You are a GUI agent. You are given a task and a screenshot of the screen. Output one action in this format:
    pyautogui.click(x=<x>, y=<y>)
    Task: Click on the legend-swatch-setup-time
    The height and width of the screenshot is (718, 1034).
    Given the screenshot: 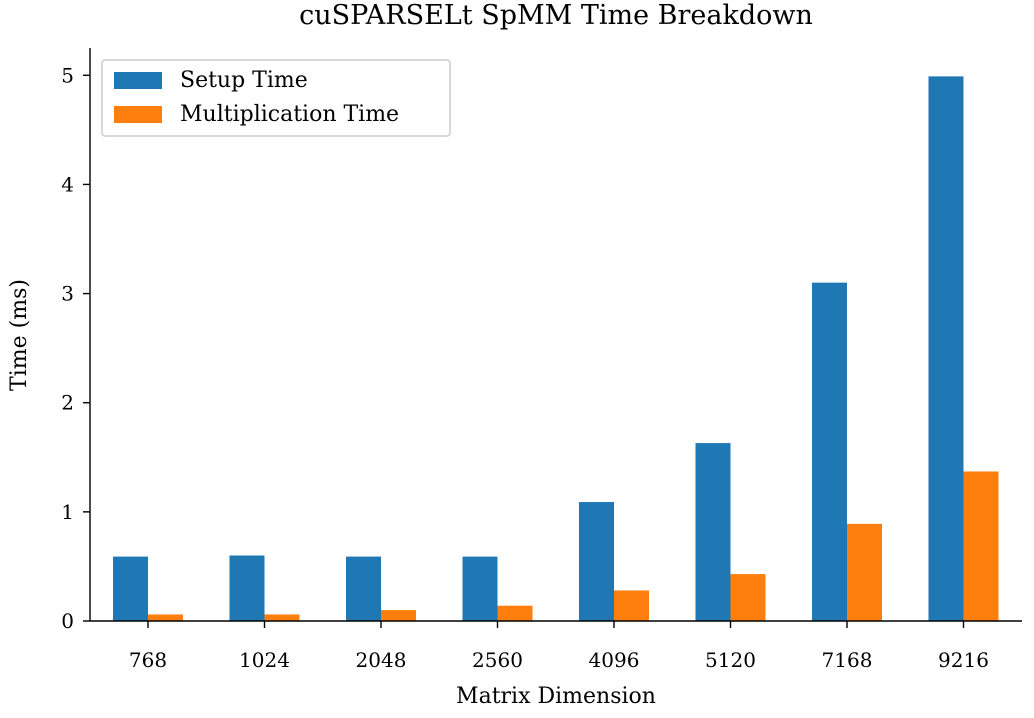 What is the action you would take?
    pyautogui.click(x=138, y=80)
    